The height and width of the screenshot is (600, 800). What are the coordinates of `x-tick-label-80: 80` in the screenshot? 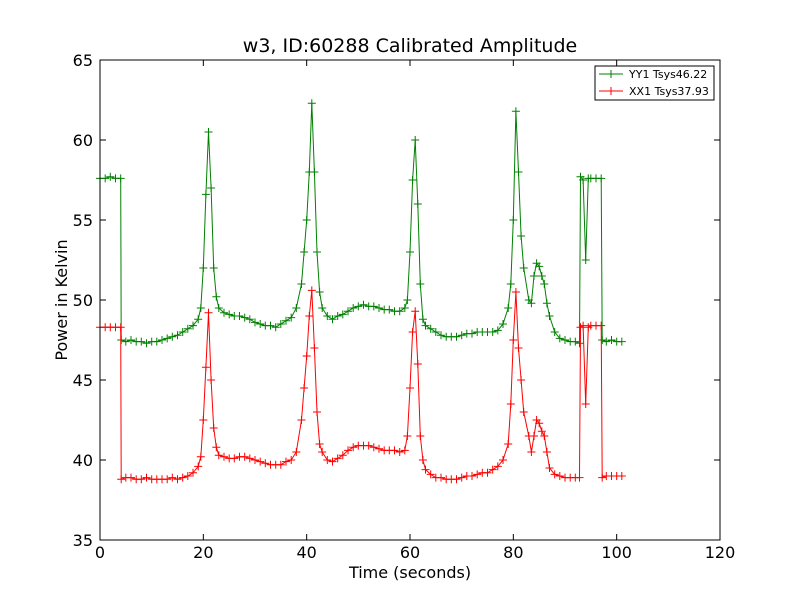 It's located at (513, 552).